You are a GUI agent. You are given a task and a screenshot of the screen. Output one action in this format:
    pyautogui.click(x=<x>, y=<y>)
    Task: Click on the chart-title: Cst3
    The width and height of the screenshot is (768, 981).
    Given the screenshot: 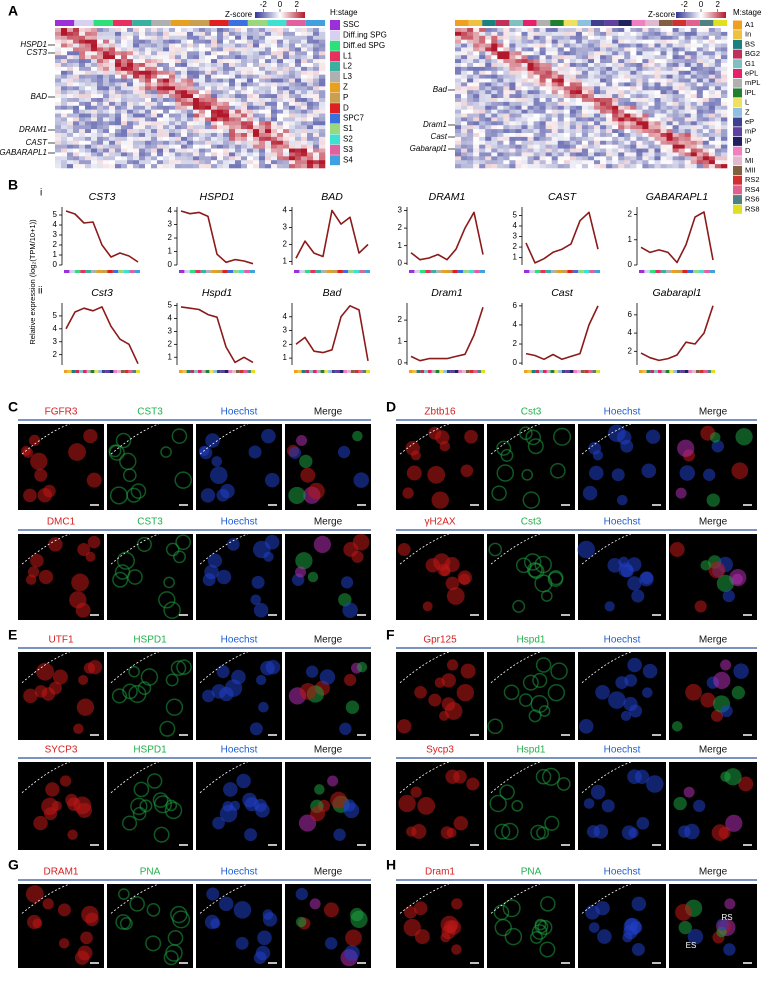 What is the action you would take?
    pyautogui.click(x=102, y=293)
    